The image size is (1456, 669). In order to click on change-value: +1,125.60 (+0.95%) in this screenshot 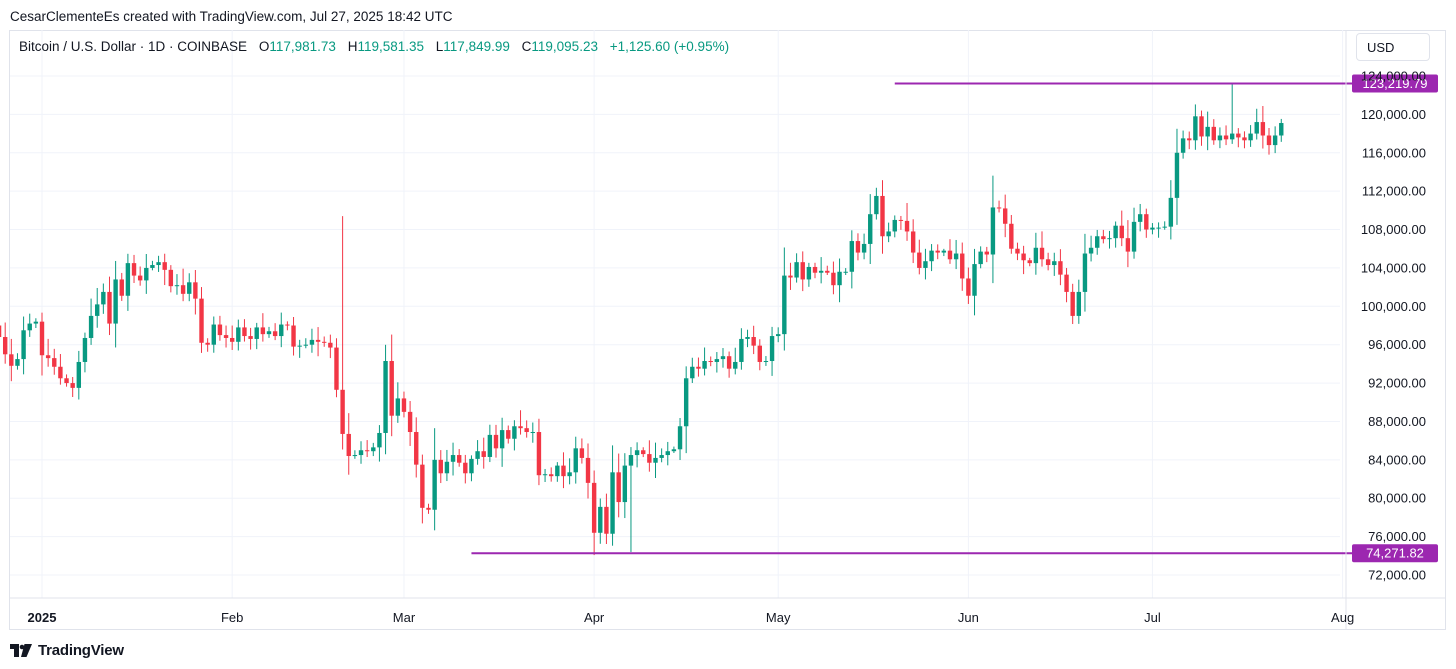, I will do `click(669, 46)`.